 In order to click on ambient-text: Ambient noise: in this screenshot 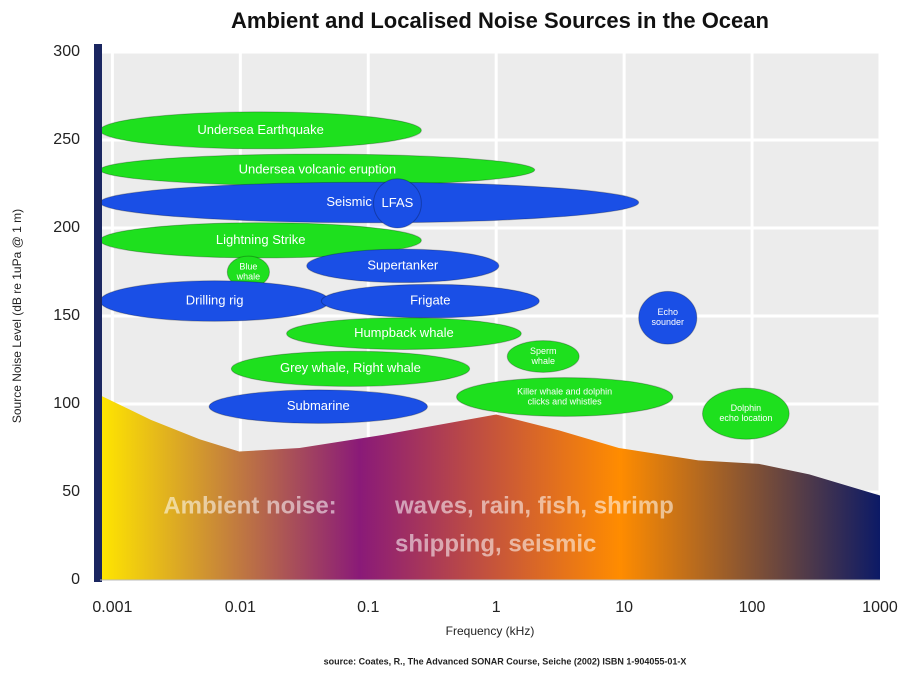, I will do `click(249, 505)`.